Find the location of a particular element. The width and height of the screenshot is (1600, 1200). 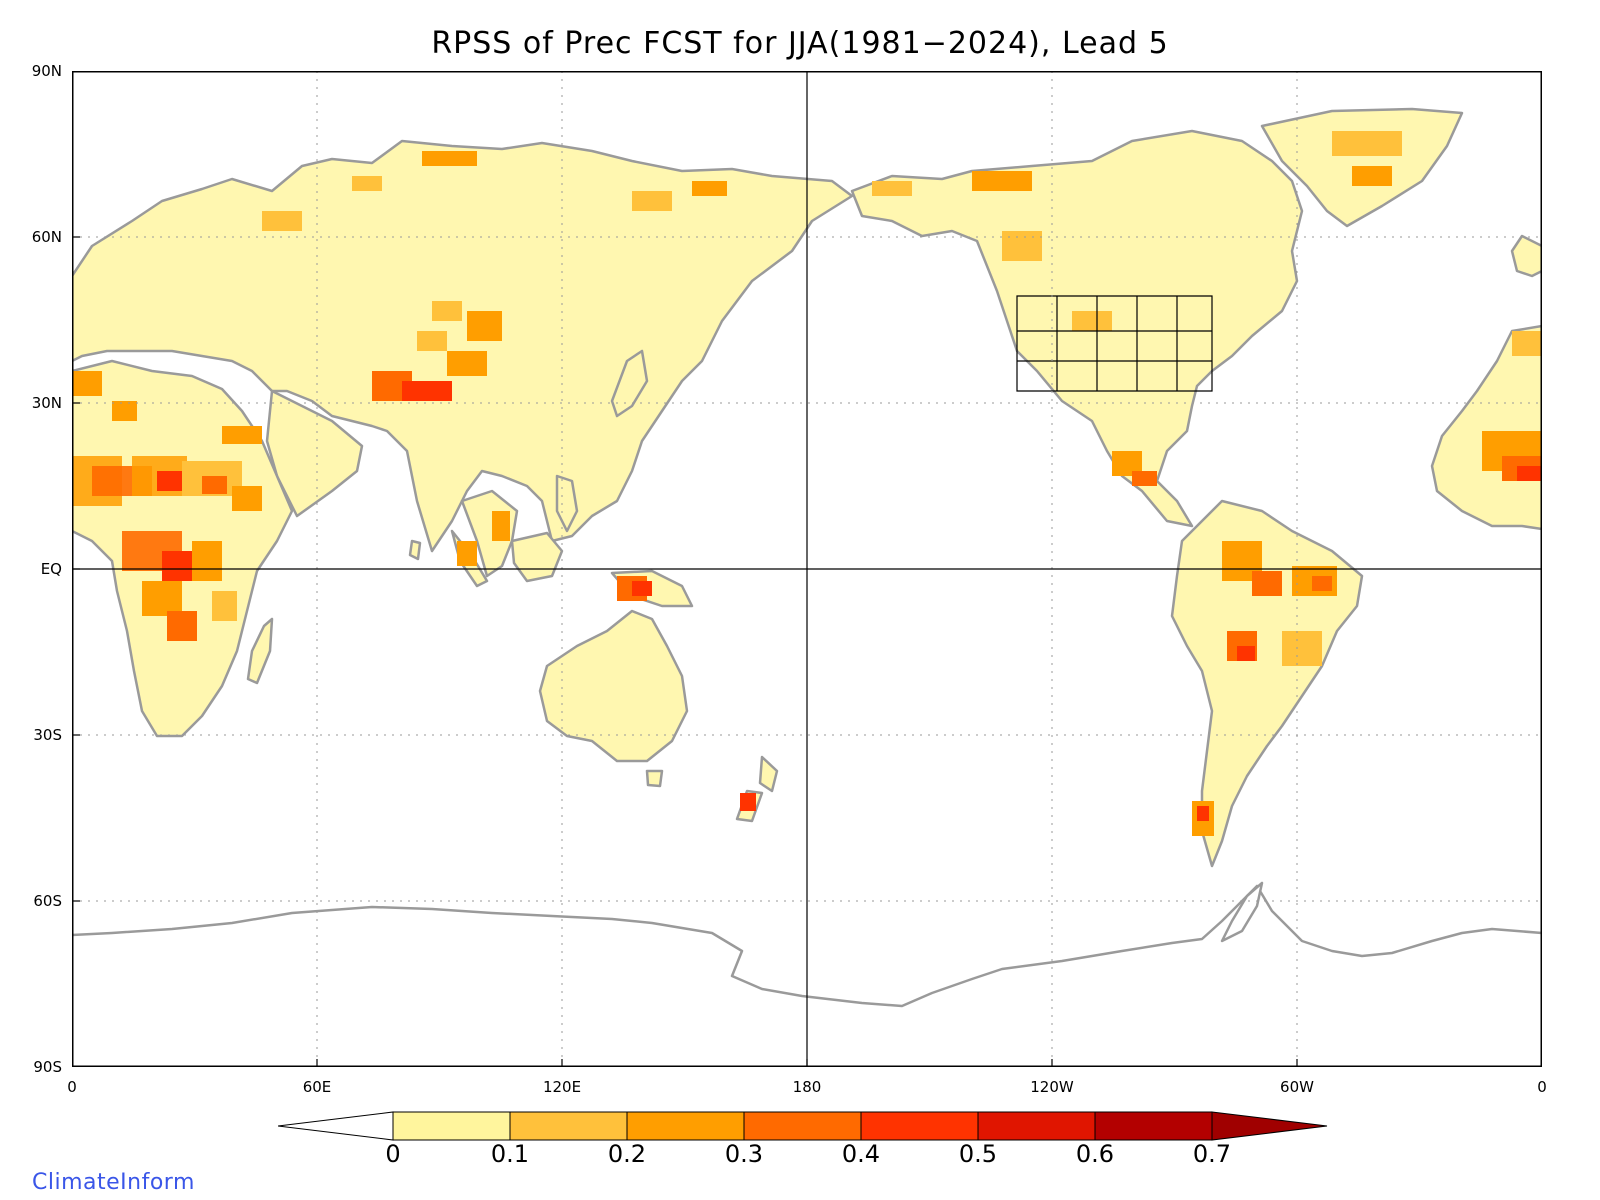

longitude-label: 180 is located at coordinates (807, 1087).